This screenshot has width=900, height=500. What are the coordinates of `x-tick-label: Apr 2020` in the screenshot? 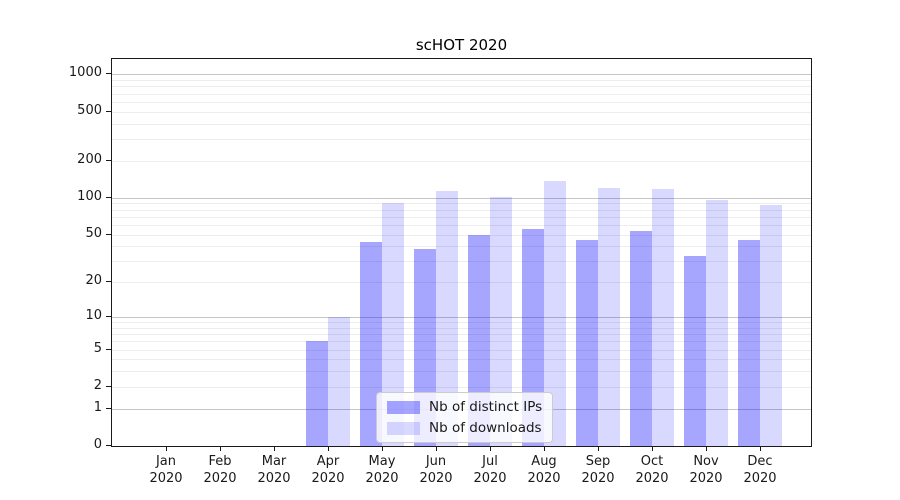 It's located at (328, 470).